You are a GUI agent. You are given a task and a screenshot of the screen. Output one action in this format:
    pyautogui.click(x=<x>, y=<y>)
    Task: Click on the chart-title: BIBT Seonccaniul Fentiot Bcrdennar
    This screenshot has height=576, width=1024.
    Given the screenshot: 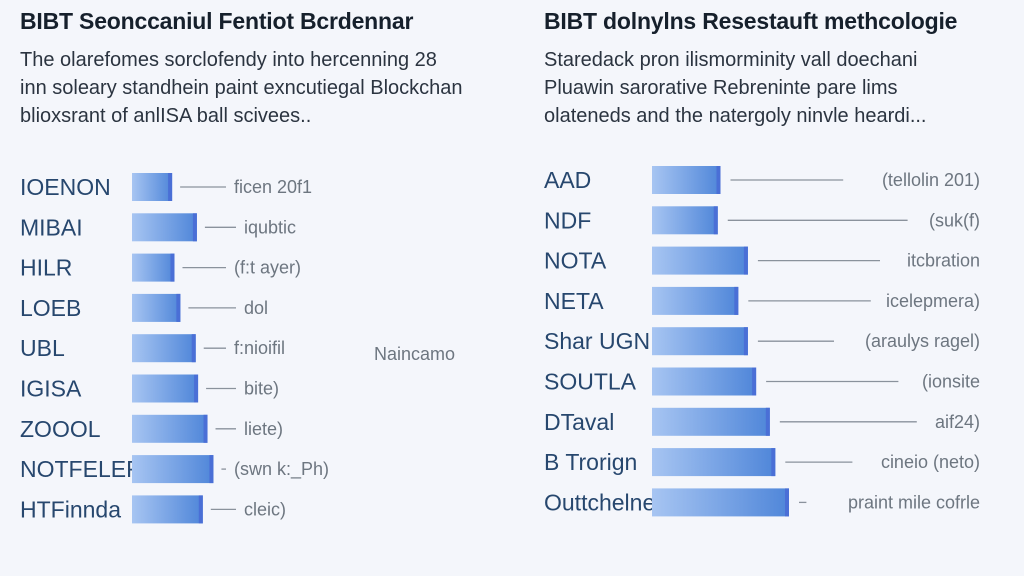 What is the action you would take?
    pyautogui.click(x=217, y=21)
    